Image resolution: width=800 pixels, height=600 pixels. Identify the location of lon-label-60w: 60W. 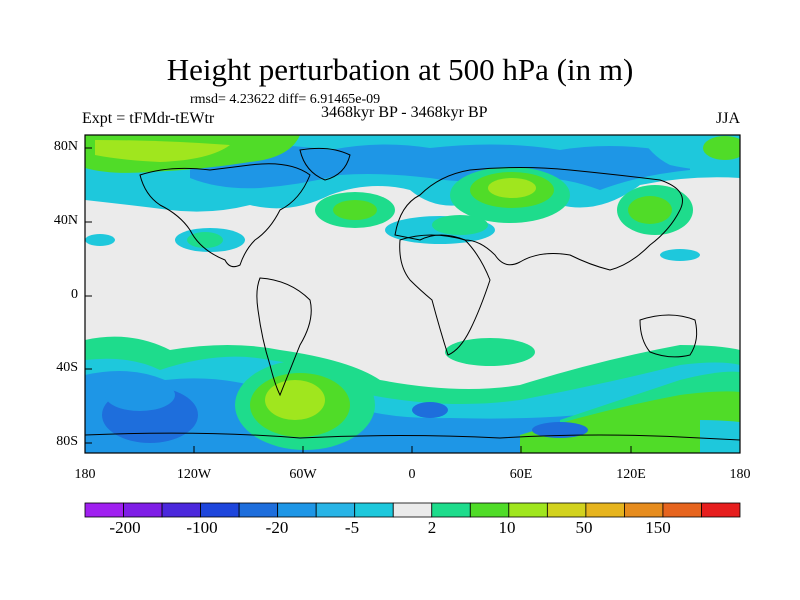
(303, 474).